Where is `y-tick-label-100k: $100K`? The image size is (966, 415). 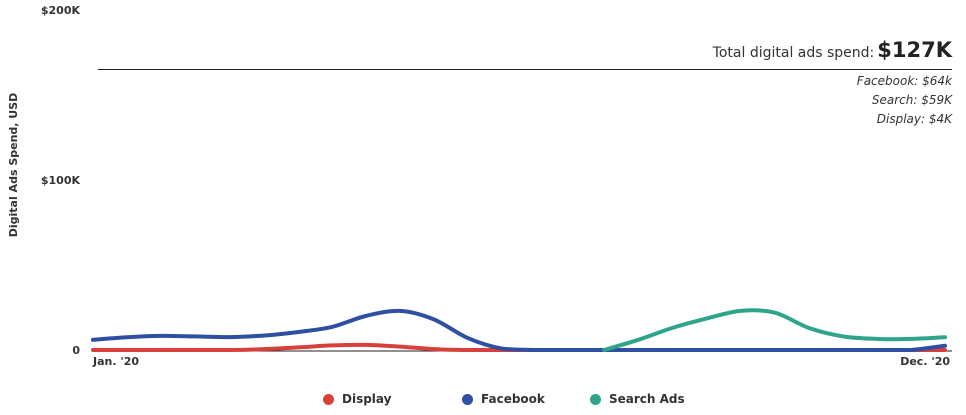 y-tick-label-100k: $100K is located at coordinates (61, 180).